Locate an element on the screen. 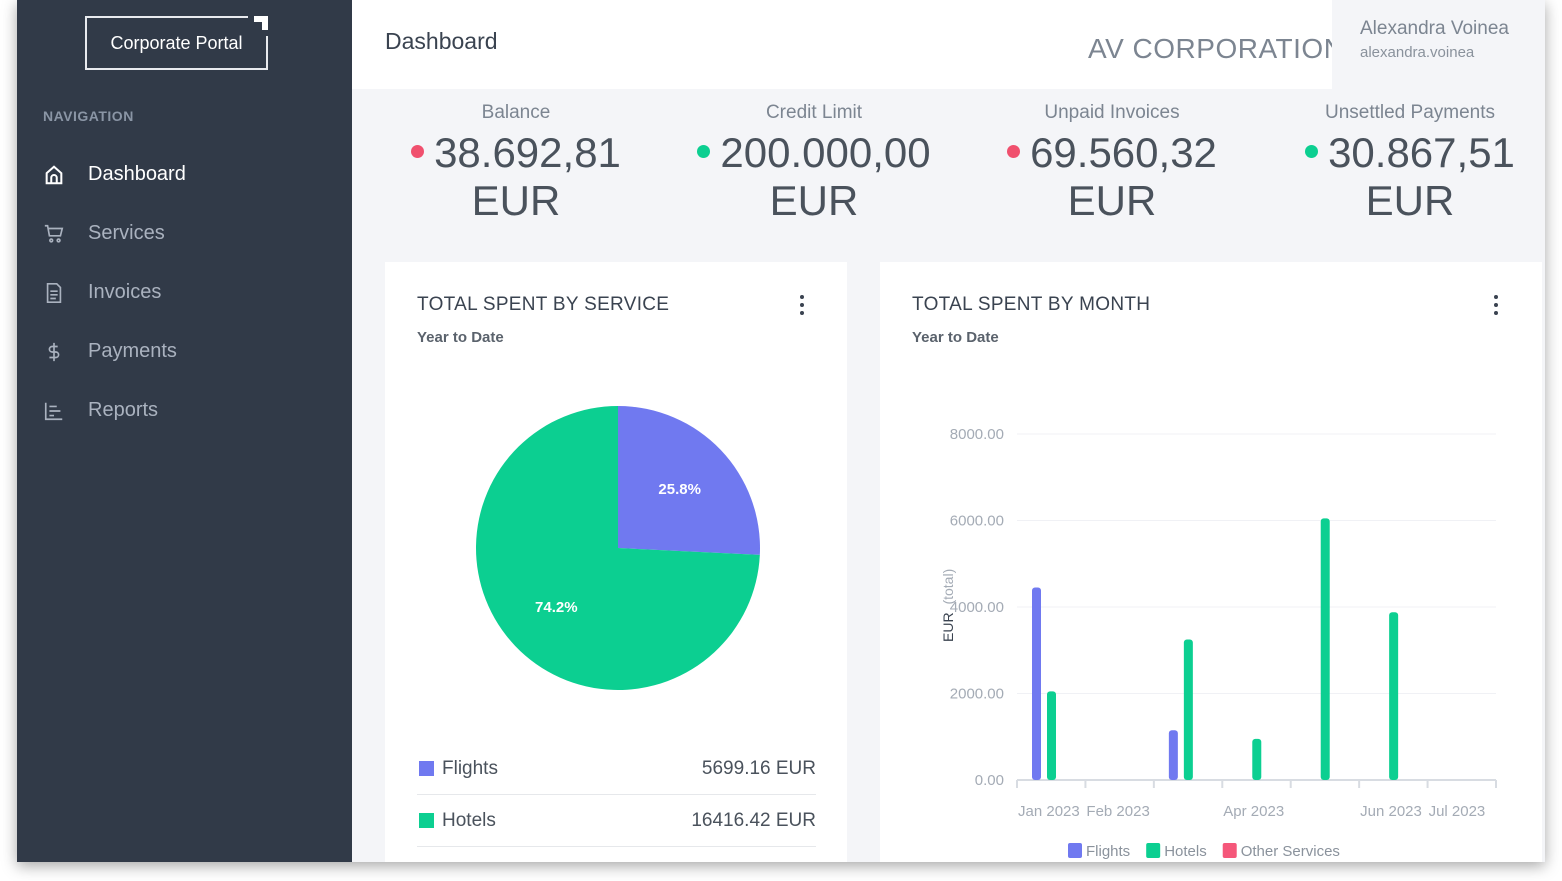 The width and height of the screenshot is (1562, 881). x-tick-label: Jan 2023 is located at coordinates (1049, 811).